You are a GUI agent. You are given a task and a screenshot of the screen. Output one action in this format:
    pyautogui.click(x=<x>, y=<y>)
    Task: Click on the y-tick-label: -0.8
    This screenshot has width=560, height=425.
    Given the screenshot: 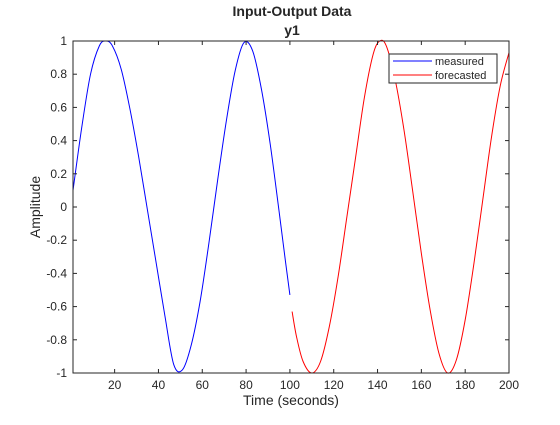 What is the action you would take?
    pyautogui.click(x=56, y=340)
    